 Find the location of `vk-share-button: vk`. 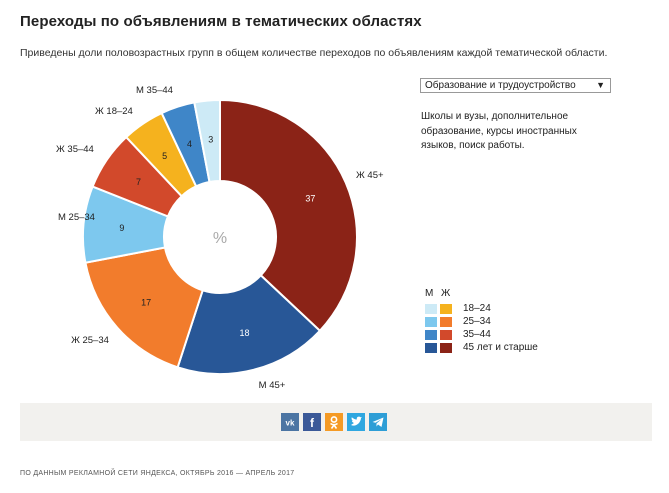

vk-share-button: vk is located at coordinates (290, 422).